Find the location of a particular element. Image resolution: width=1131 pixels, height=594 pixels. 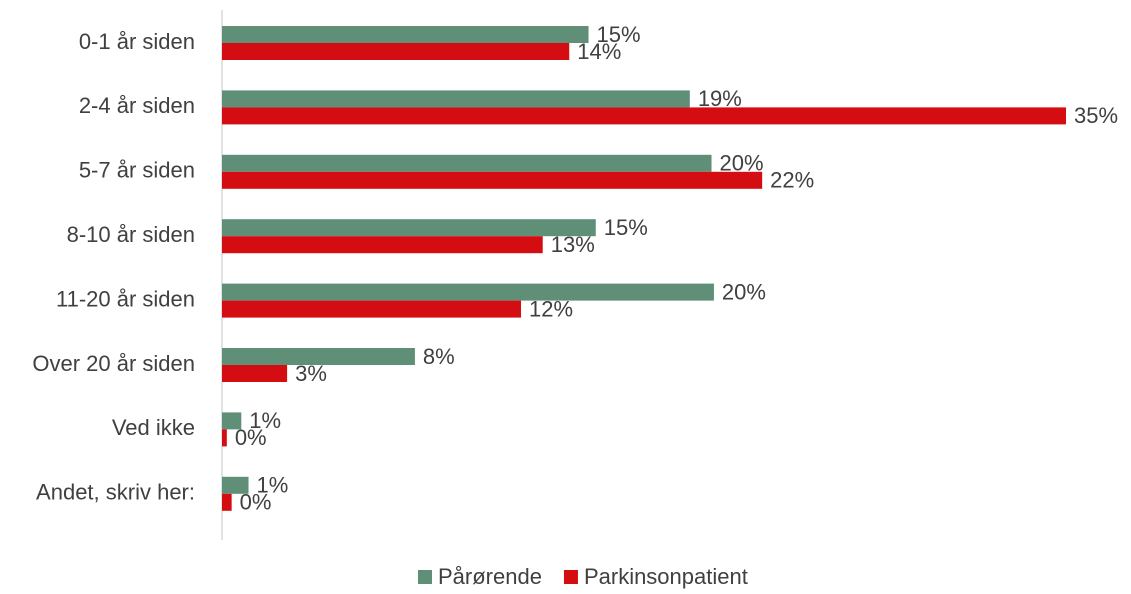

legend-label: Parkinsonpatient is located at coordinates (666, 576).